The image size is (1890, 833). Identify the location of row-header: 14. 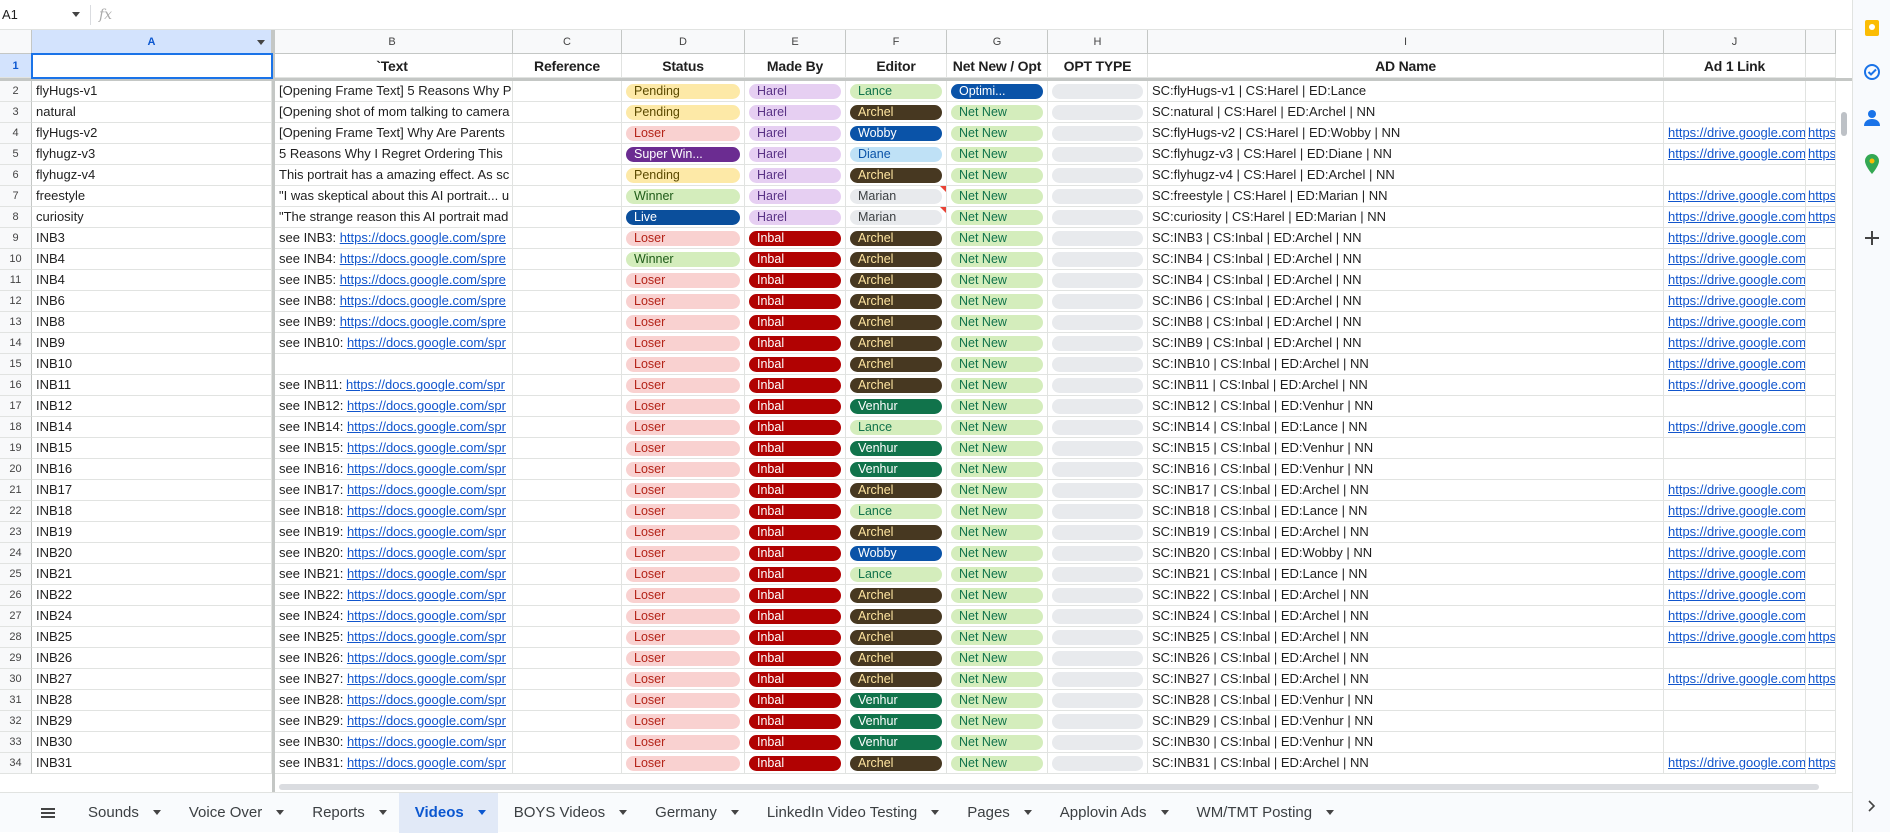
(16, 343).